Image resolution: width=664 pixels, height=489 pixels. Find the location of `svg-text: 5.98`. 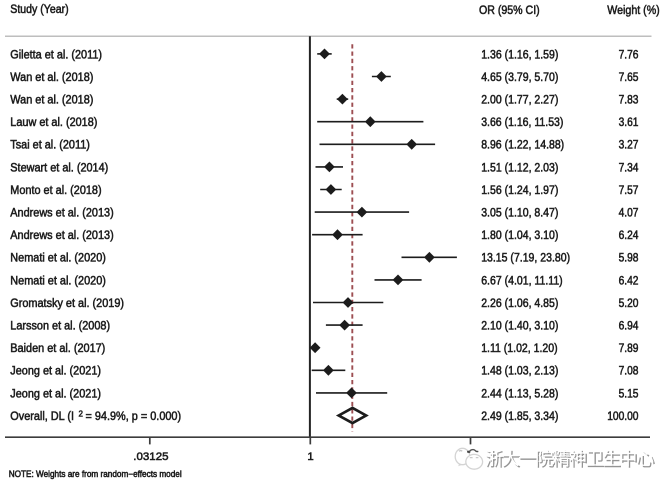

svg-text: 5.98 is located at coordinates (629, 258).